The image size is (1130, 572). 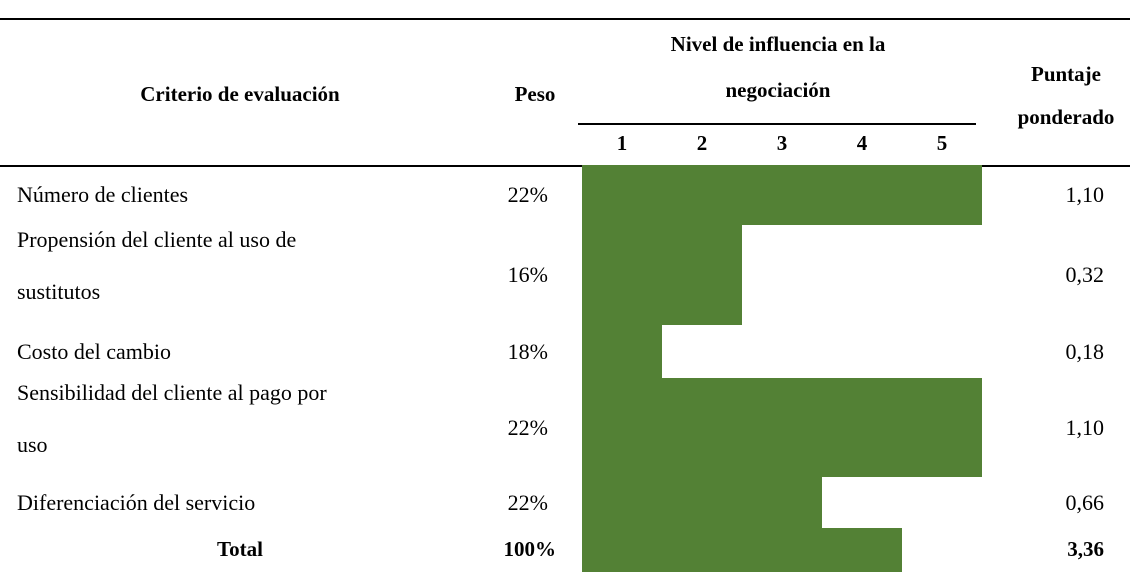 What do you see at coordinates (942, 143) in the screenshot?
I see `level-number: 5` at bounding box center [942, 143].